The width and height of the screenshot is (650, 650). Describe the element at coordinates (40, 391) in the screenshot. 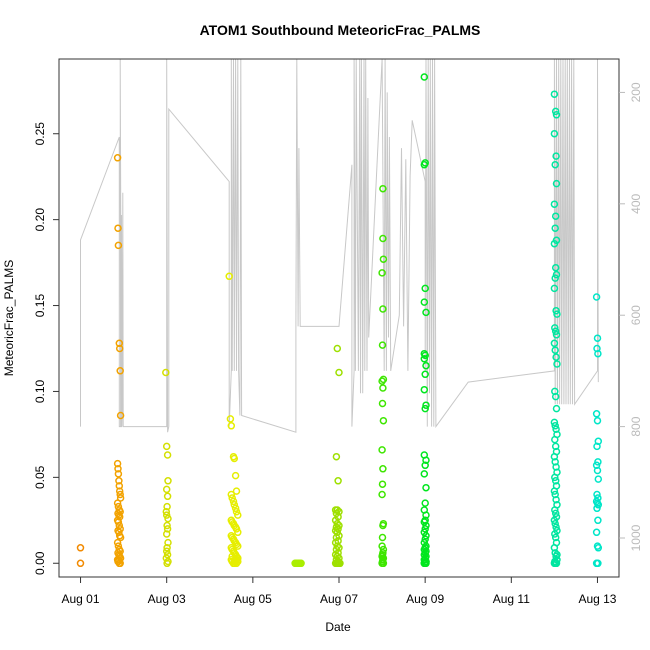

I see `y-tick-label: 0.10` at that location.